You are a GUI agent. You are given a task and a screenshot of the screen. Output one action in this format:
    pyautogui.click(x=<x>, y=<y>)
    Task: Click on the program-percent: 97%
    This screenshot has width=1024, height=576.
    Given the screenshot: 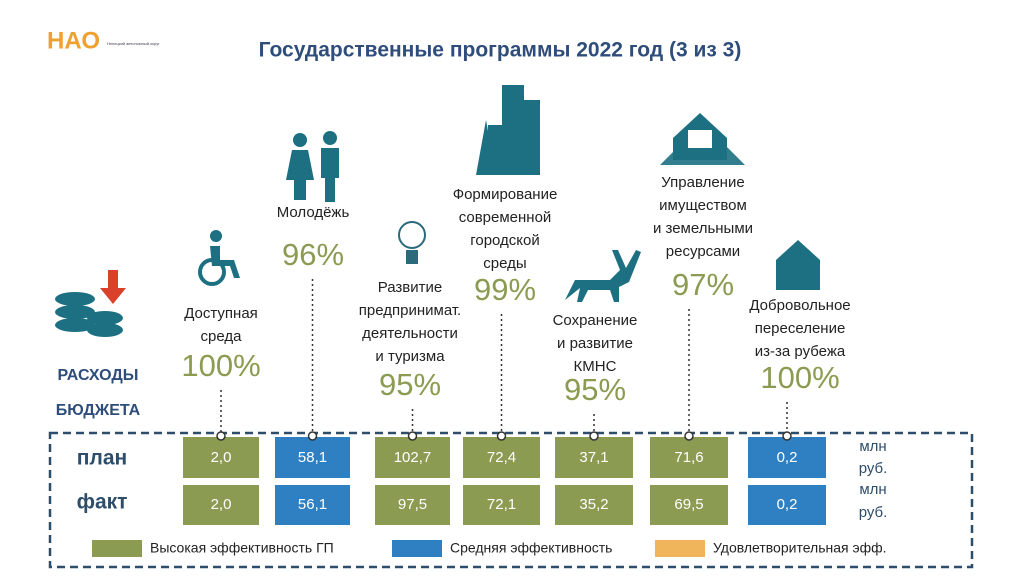 What is the action you would take?
    pyautogui.click(x=703, y=284)
    